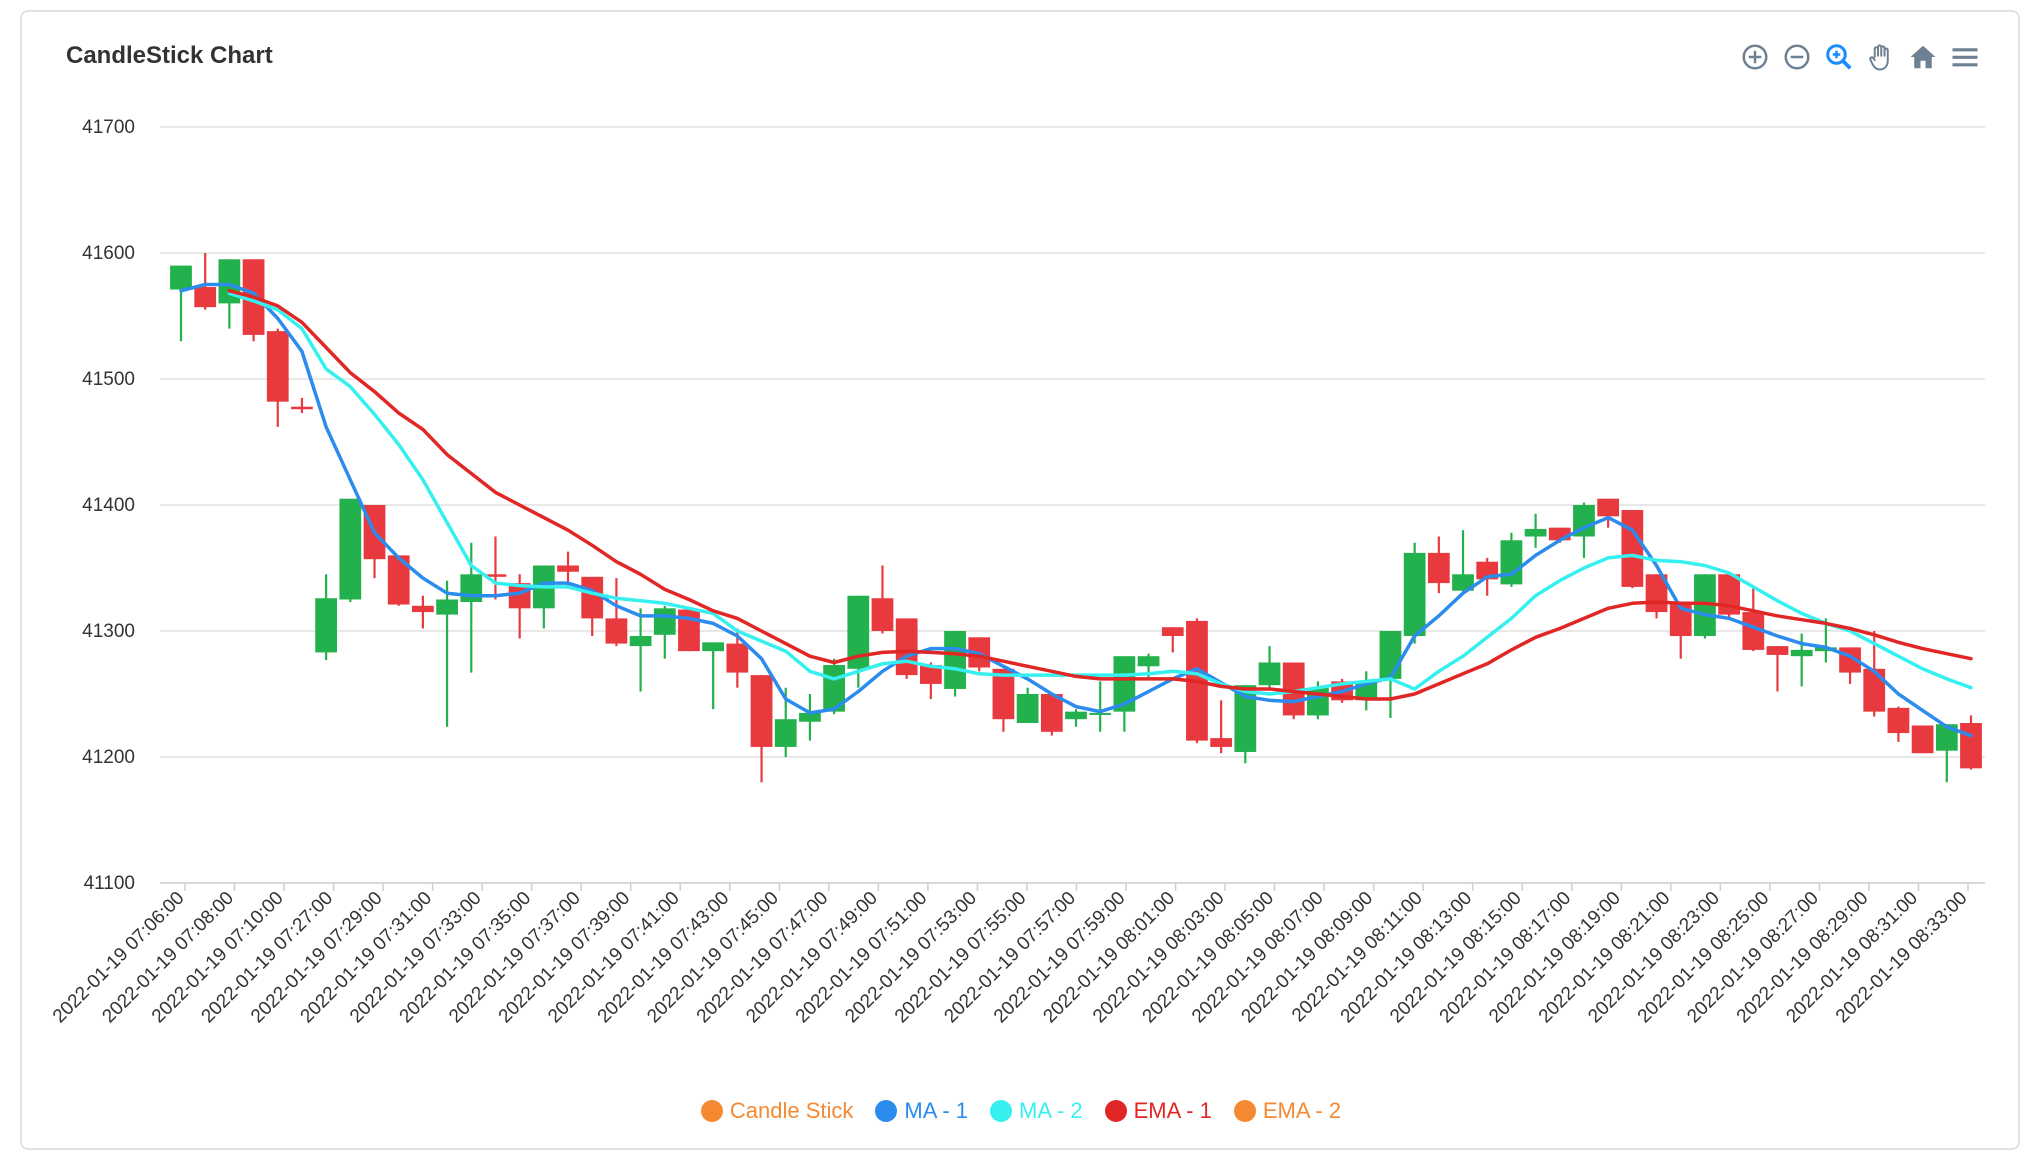 This screenshot has height=1150, width=2042. I want to click on y-tick-label: 41100, so click(109, 883).